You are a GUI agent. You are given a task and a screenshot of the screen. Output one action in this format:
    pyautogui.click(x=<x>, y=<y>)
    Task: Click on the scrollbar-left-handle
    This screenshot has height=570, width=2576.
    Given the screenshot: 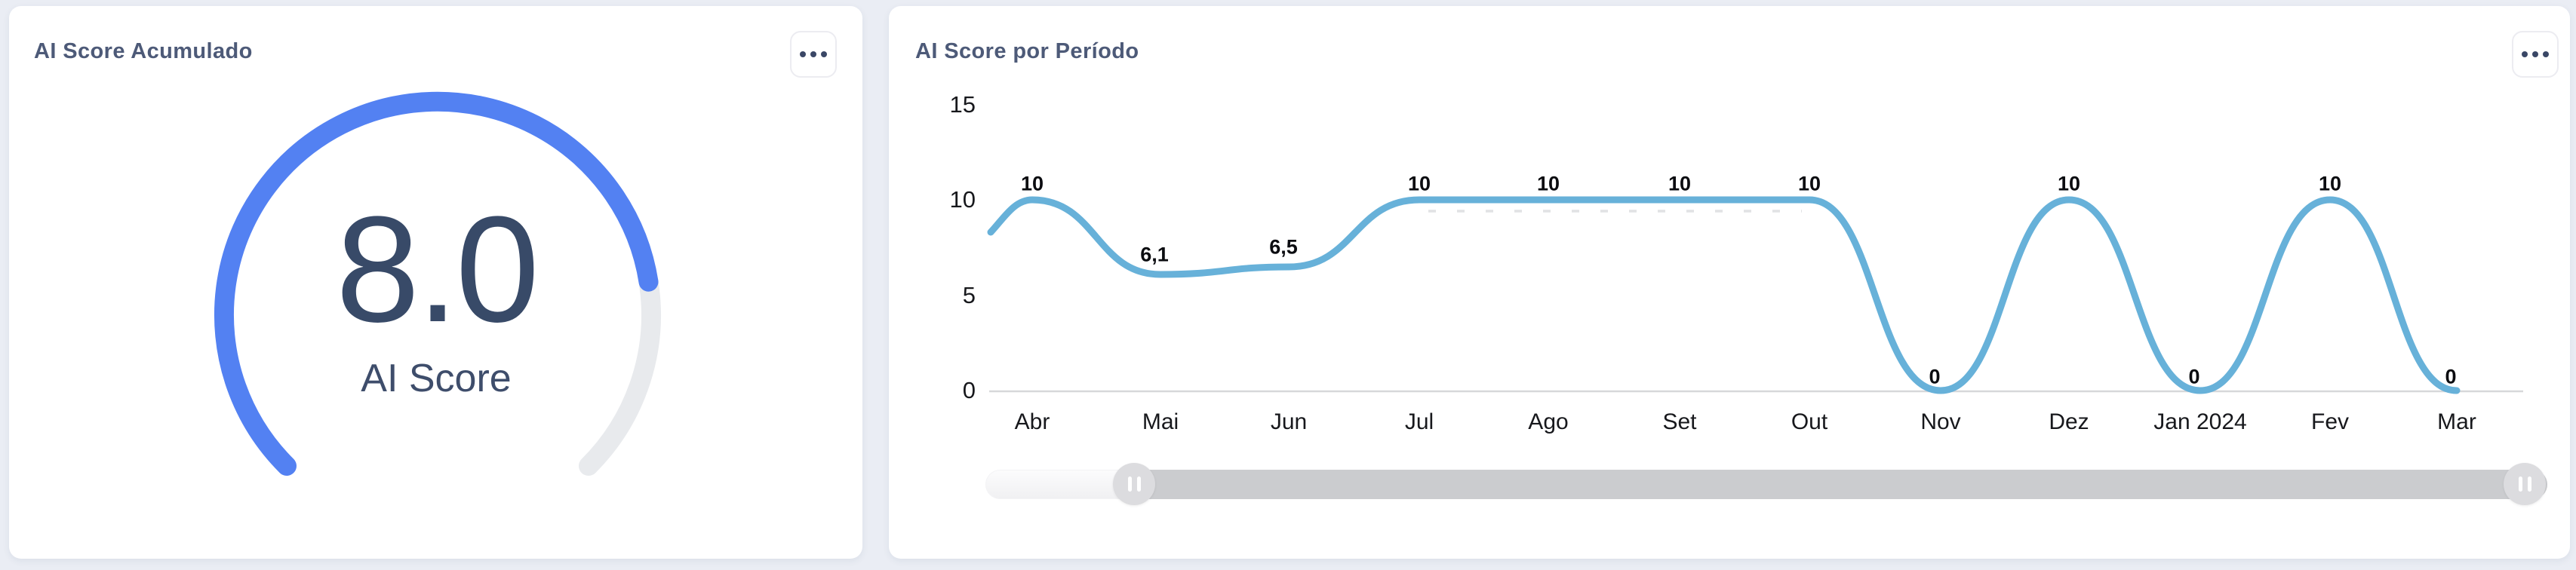 What is the action you would take?
    pyautogui.click(x=1134, y=484)
    